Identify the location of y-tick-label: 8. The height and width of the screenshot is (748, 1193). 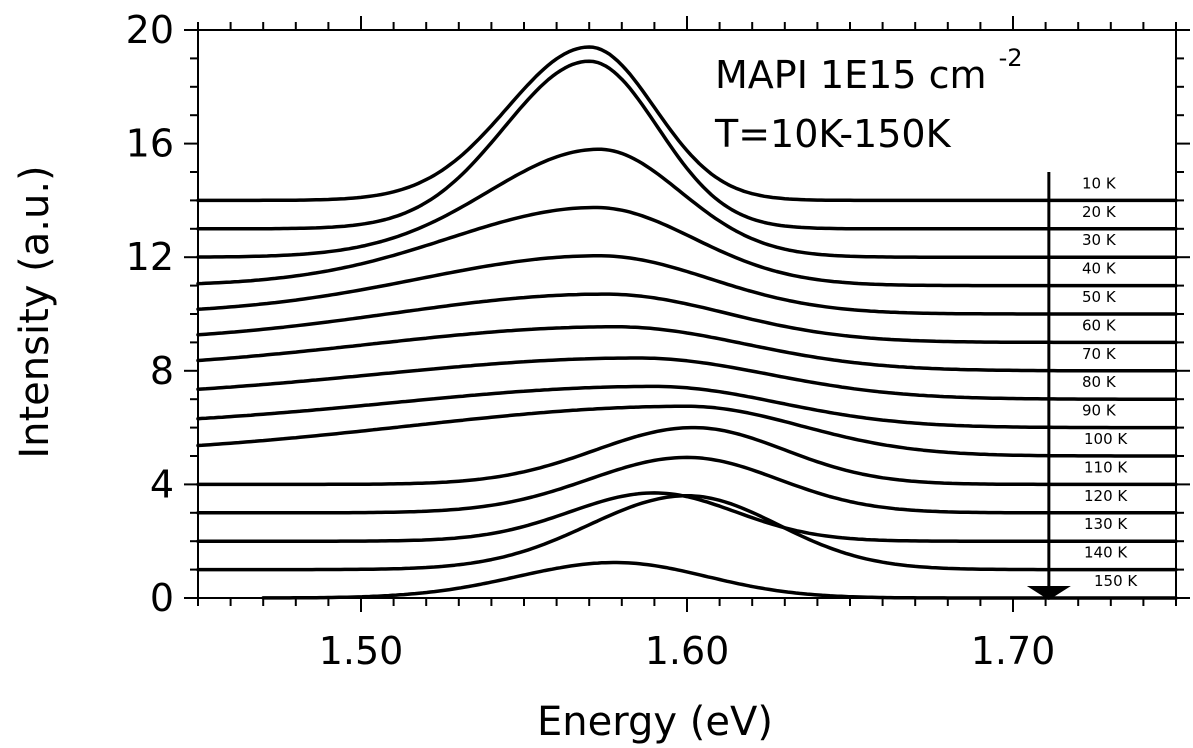
(162, 371).